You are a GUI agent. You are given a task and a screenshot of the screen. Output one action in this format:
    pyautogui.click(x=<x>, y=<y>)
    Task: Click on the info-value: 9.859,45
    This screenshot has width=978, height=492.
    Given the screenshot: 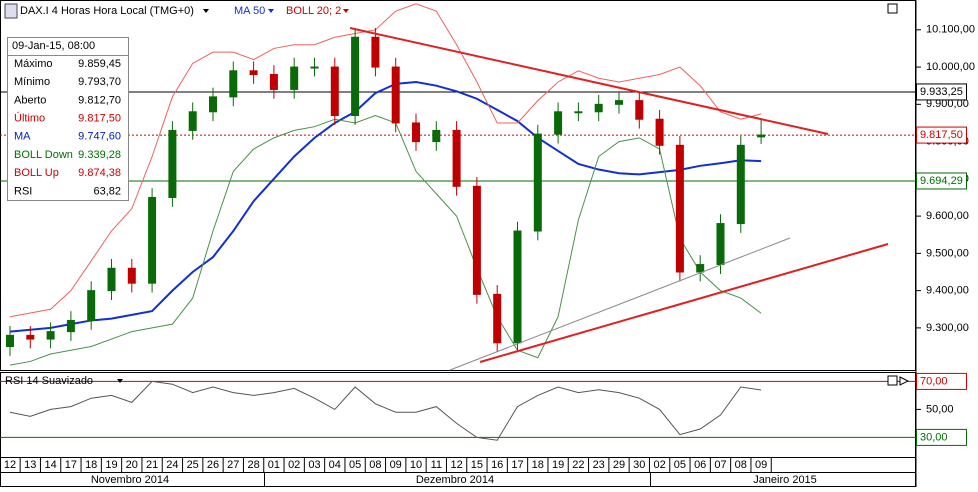 What is the action you would take?
    pyautogui.click(x=99, y=64)
    